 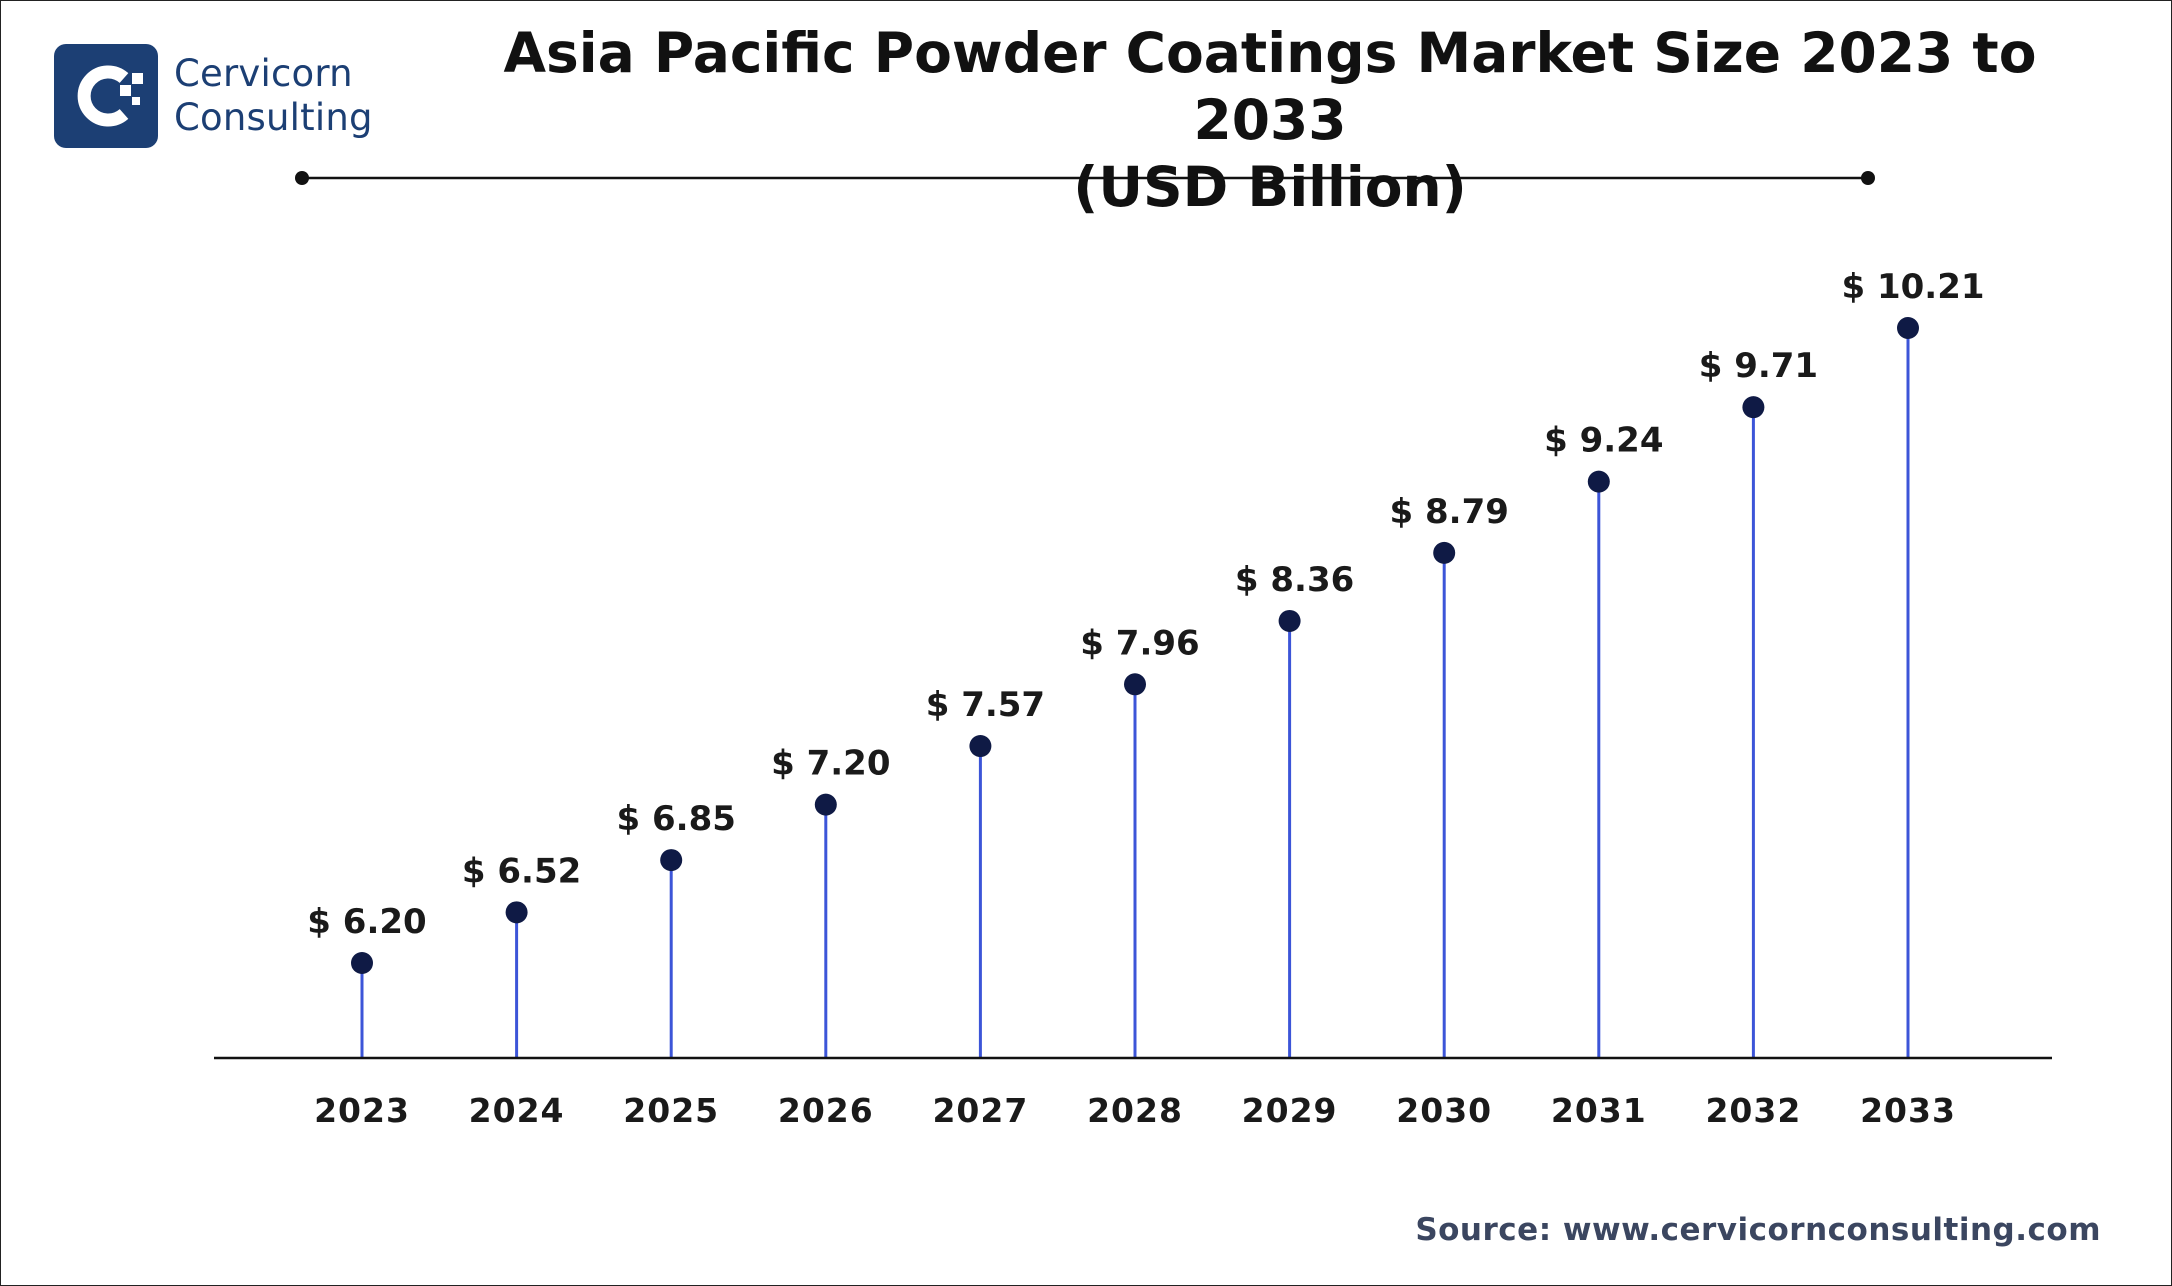 What do you see at coordinates (826, 1110) in the screenshot?
I see `x-tick-label: 2026` at bounding box center [826, 1110].